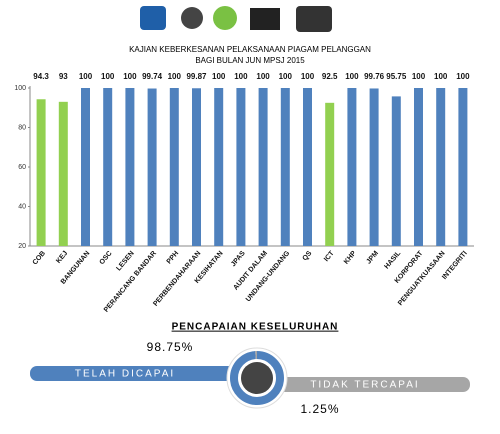  Describe the element at coordinates (22, 246) in the screenshot. I see `y-tick-label: 20` at that location.